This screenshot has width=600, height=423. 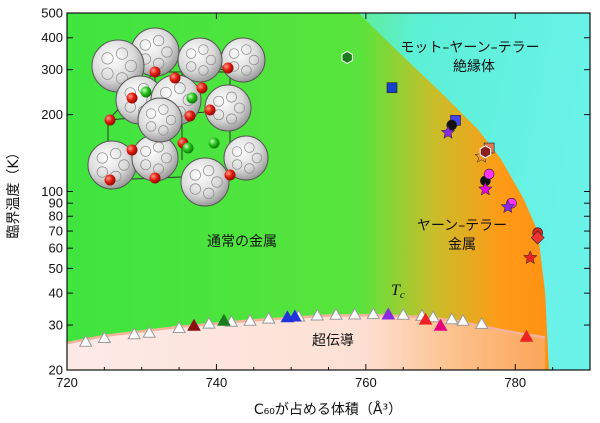 I want to click on tc-label: Tc, so click(x=398, y=291).